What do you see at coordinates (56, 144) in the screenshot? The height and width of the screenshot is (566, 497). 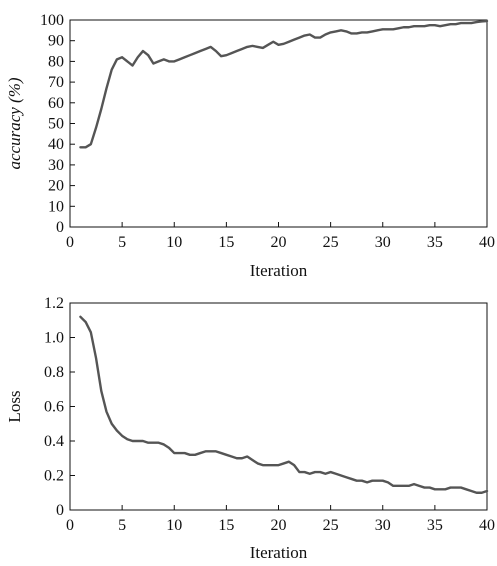 I see `accuracy-y-tick-label: 40` at bounding box center [56, 144].